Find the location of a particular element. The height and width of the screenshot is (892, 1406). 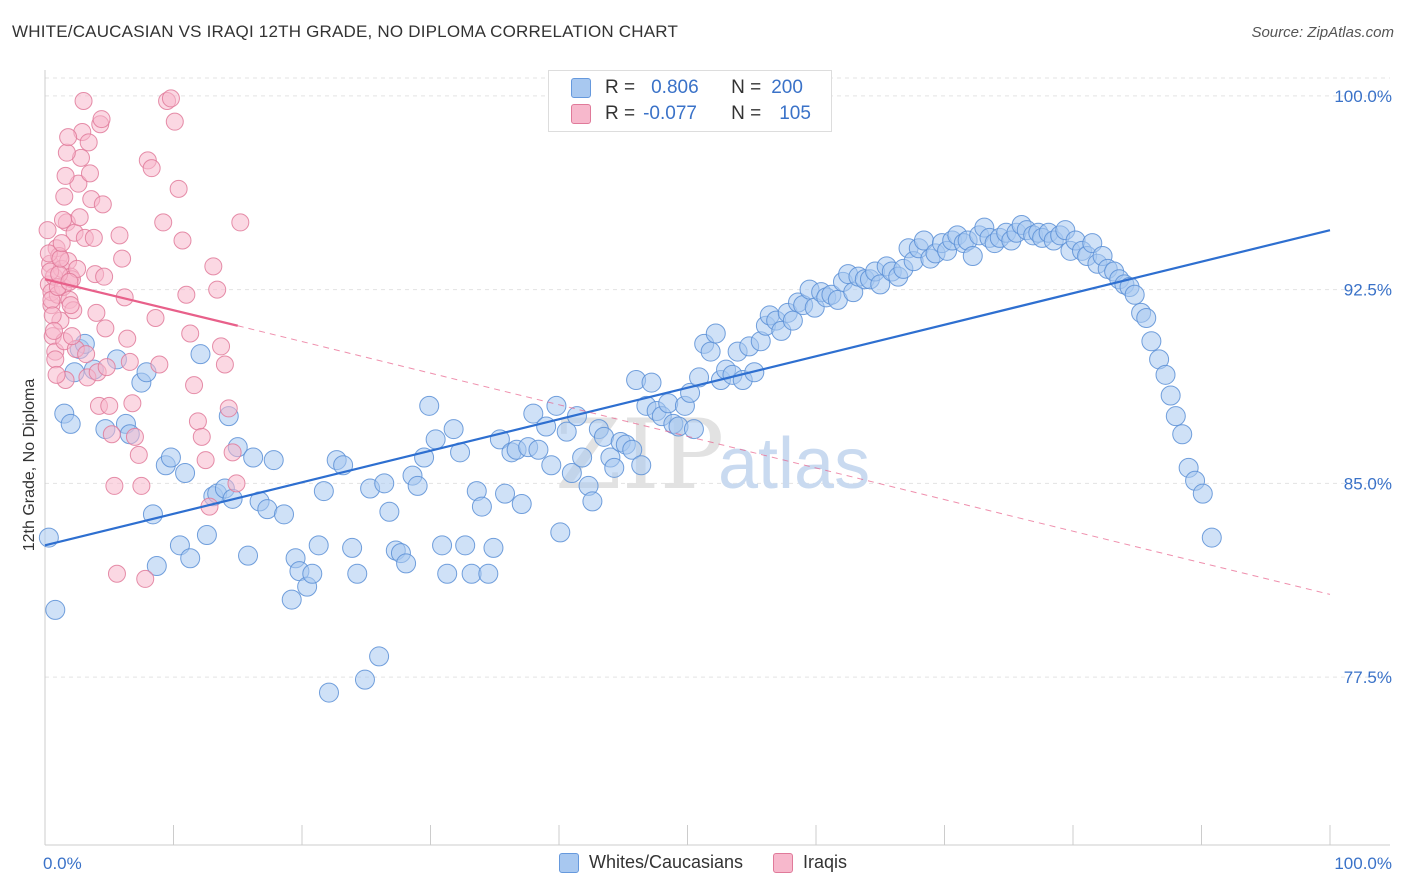

watermark-atlas: atlas is located at coordinates (794, 464).